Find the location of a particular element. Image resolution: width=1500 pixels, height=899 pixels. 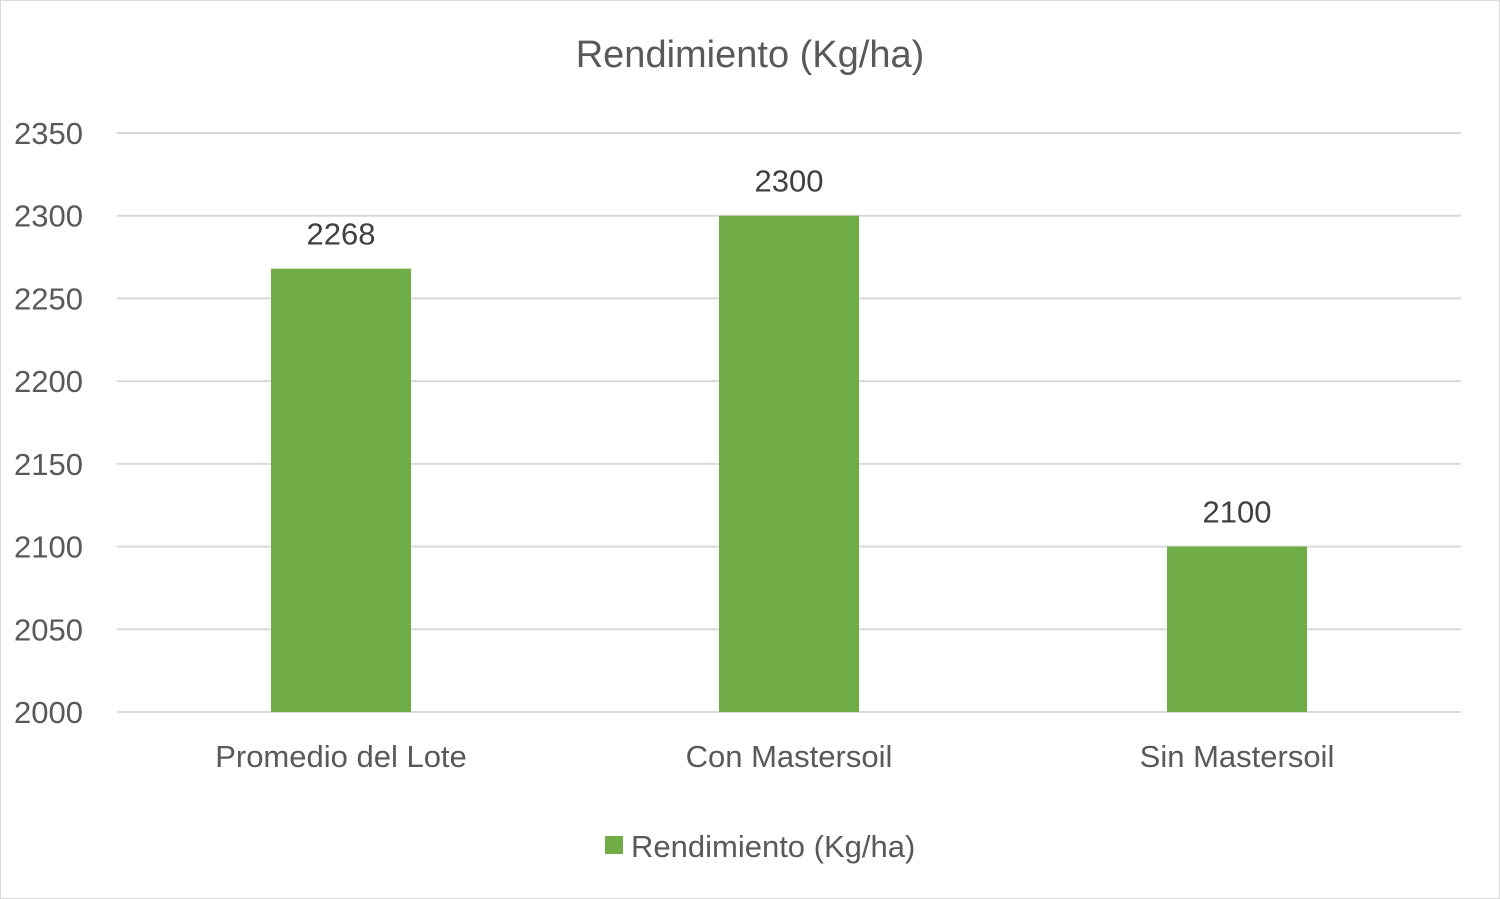

y-tick-label: 2200 is located at coordinates (48, 381).